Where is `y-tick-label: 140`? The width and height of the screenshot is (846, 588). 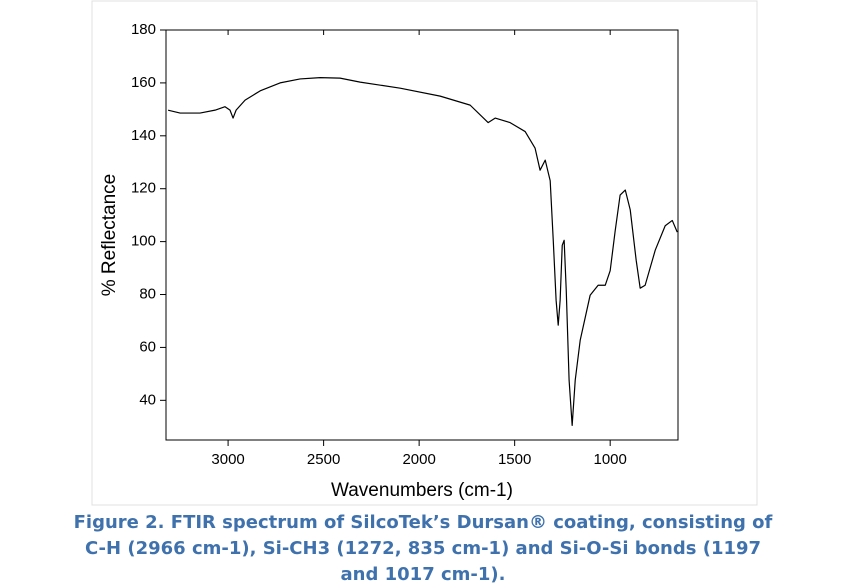 y-tick-label: 140 is located at coordinates (143, 135).